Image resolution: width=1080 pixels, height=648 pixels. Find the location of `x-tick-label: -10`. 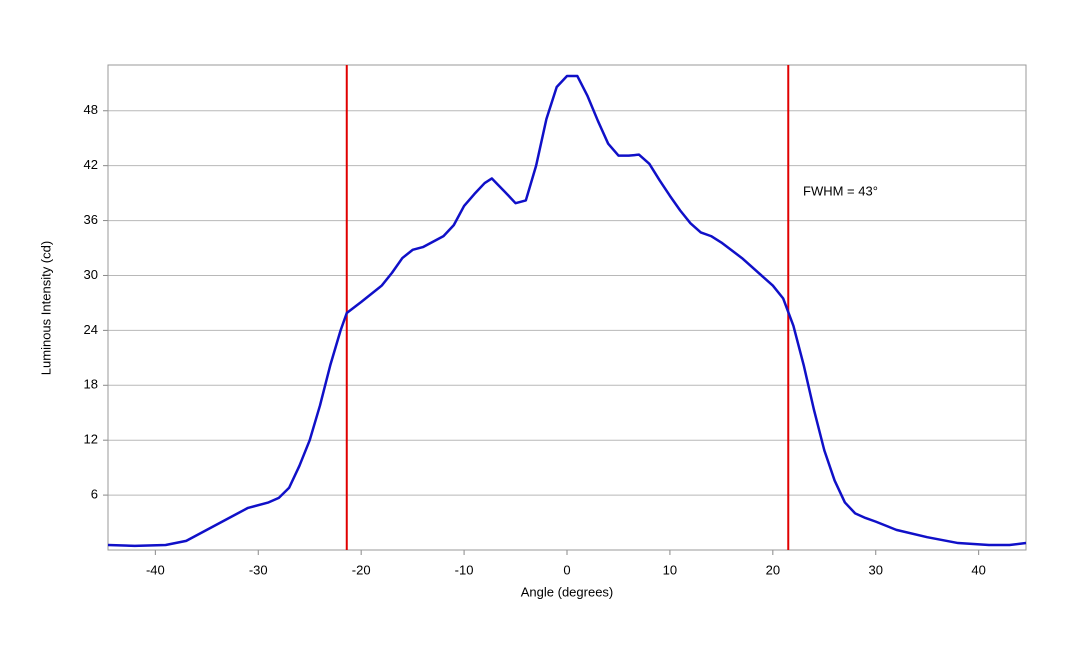

x-tick-label: -10 is located at coordinates (464, 569).